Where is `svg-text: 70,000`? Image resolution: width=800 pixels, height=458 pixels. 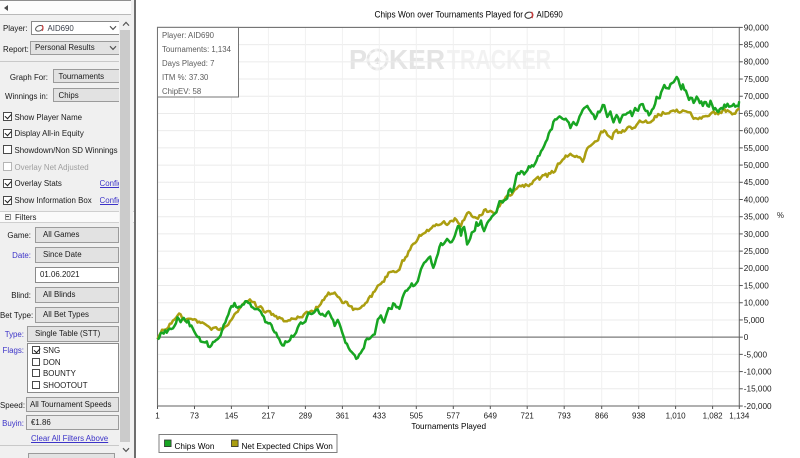 svg-text: 70,000 is located at coordinates (756, 96).